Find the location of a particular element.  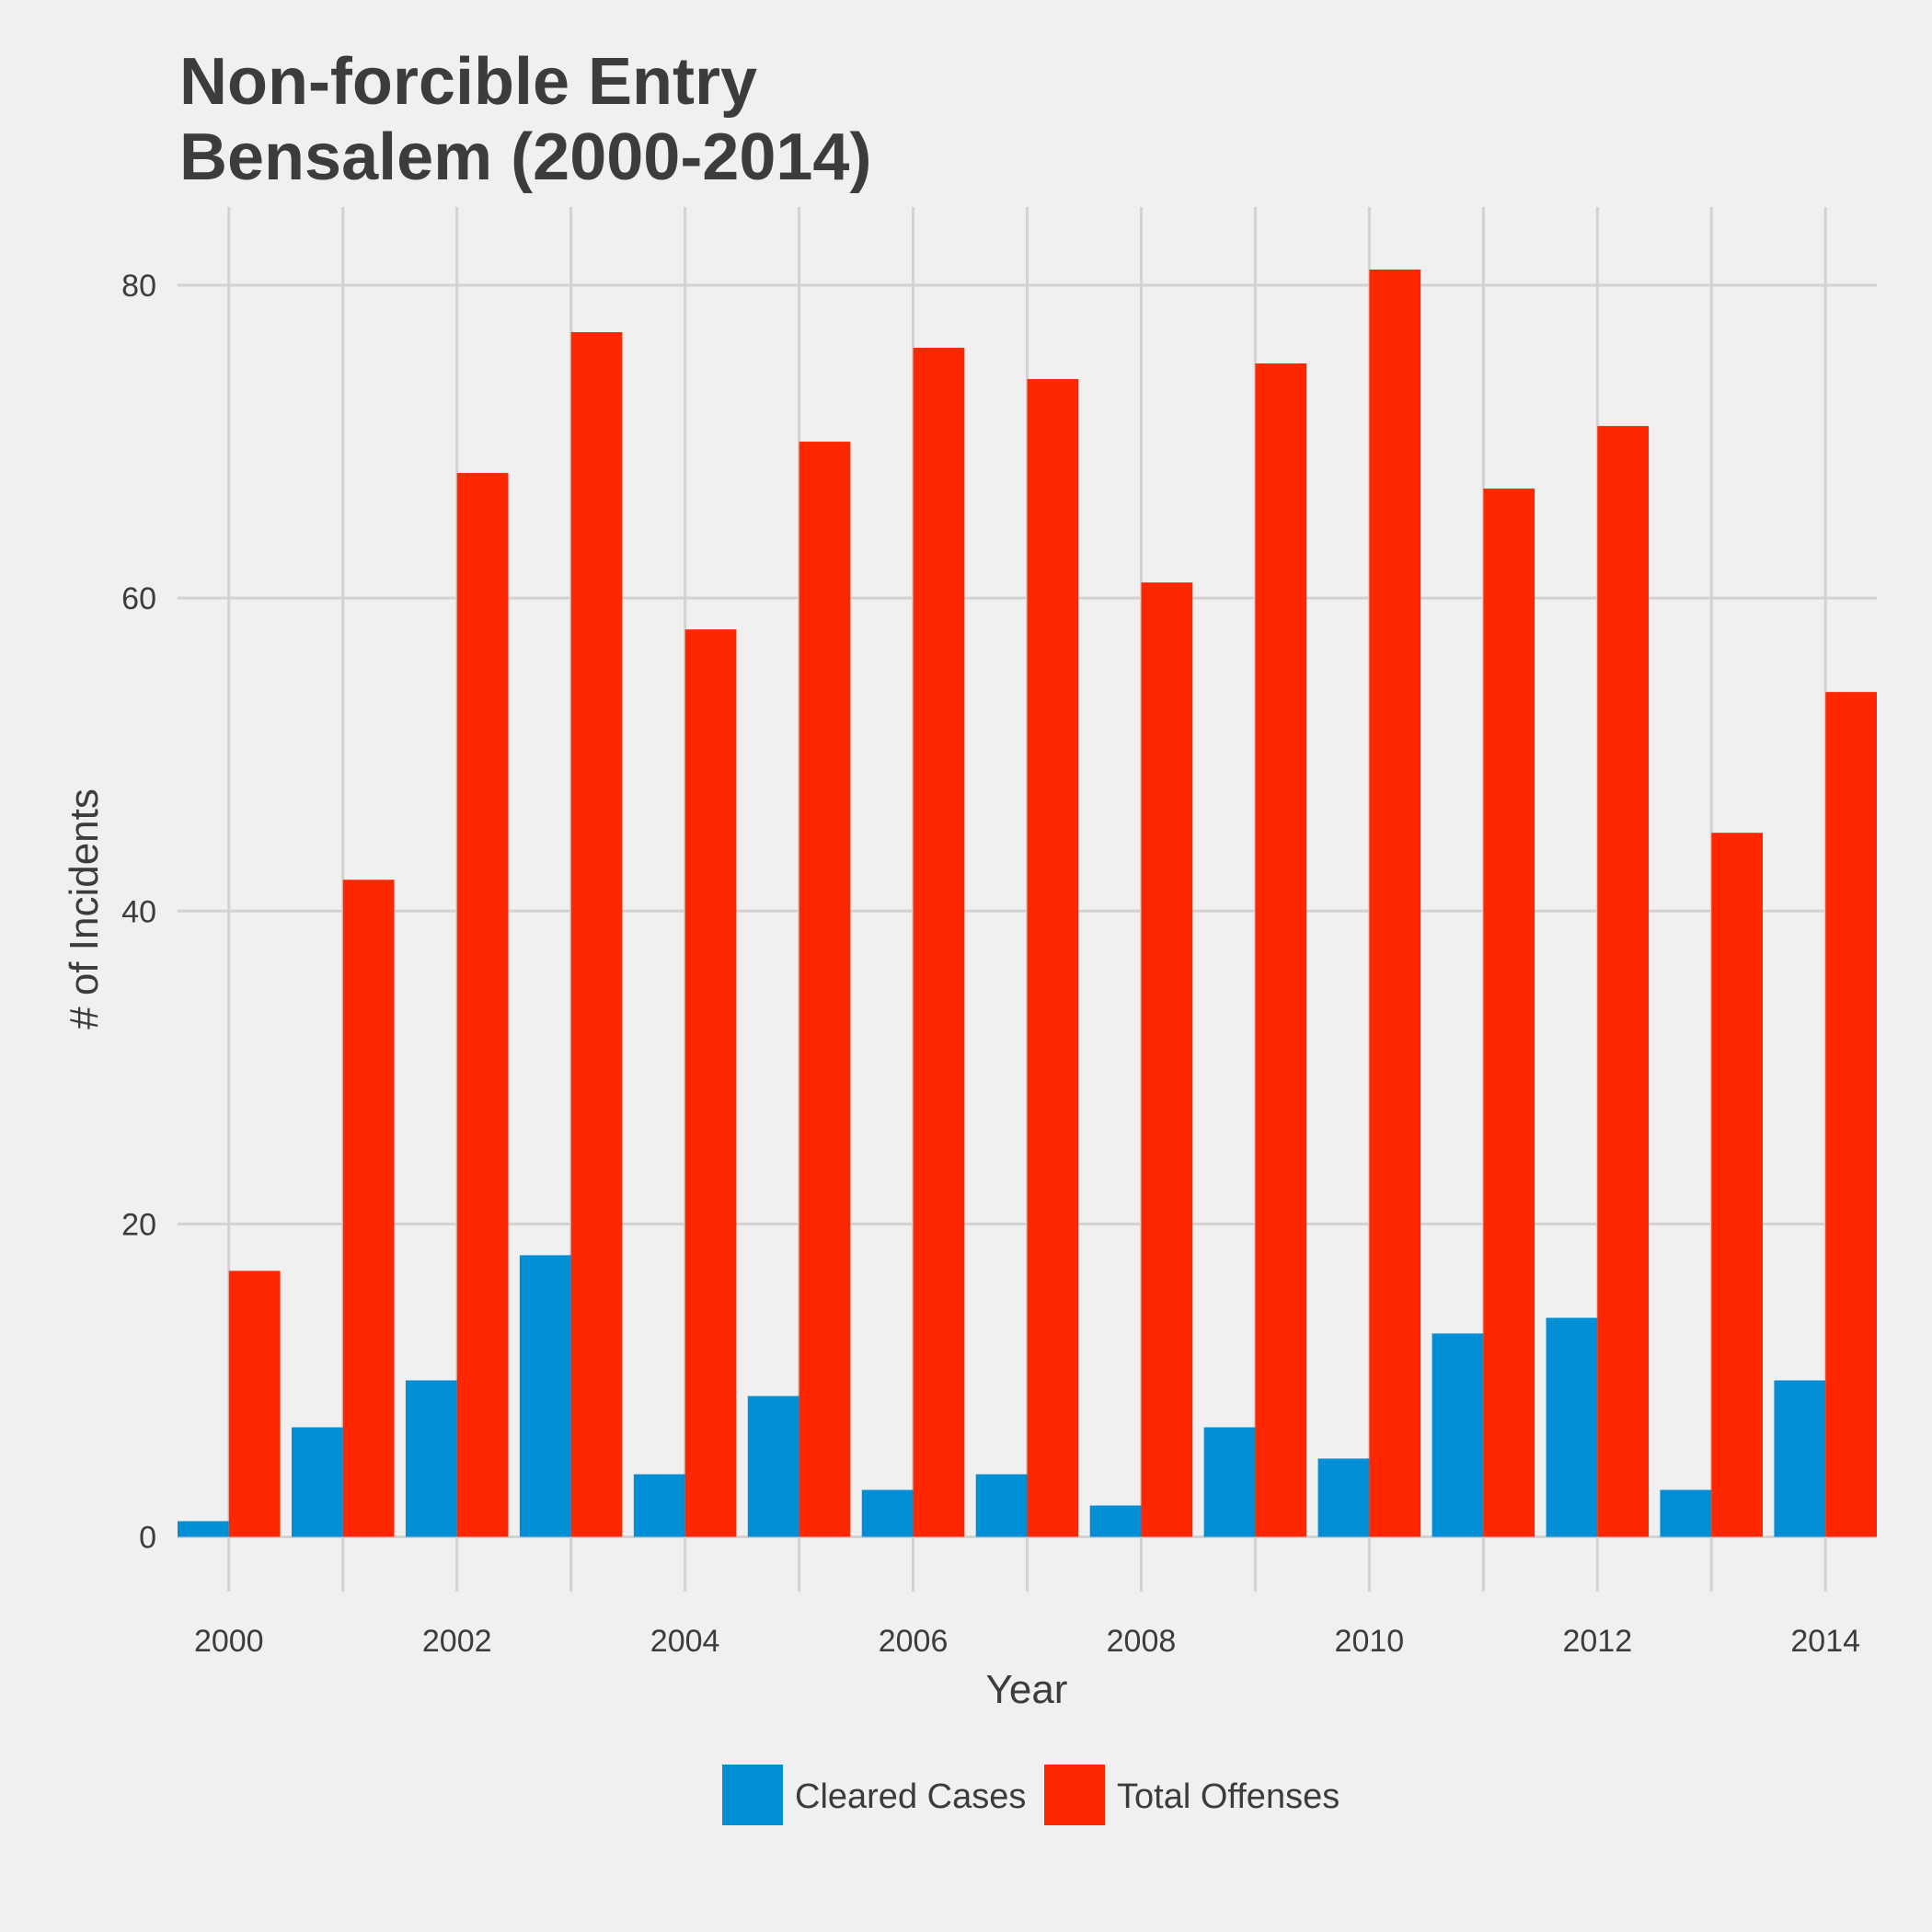

legend-label-cleared-cases: Cleared Cases is located at coordinates (910, 1796).